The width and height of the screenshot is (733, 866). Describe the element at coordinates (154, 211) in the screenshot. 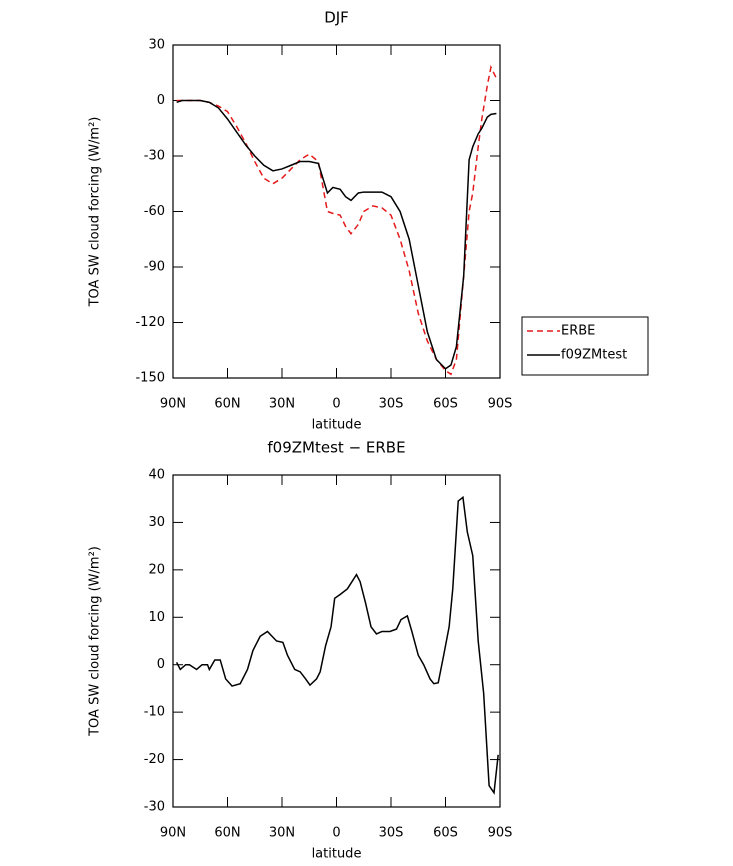

I see `y-tick-label: -60` at that location.